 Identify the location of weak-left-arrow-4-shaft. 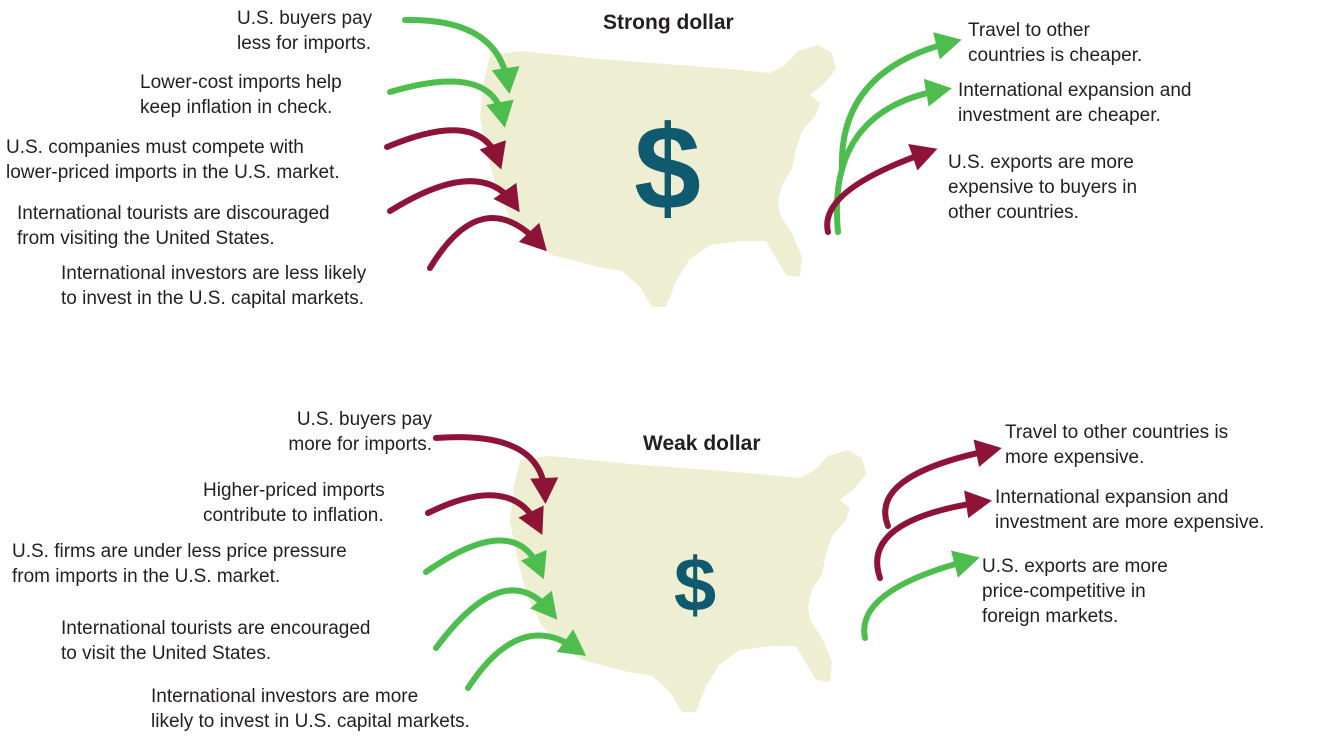
(493, 619).